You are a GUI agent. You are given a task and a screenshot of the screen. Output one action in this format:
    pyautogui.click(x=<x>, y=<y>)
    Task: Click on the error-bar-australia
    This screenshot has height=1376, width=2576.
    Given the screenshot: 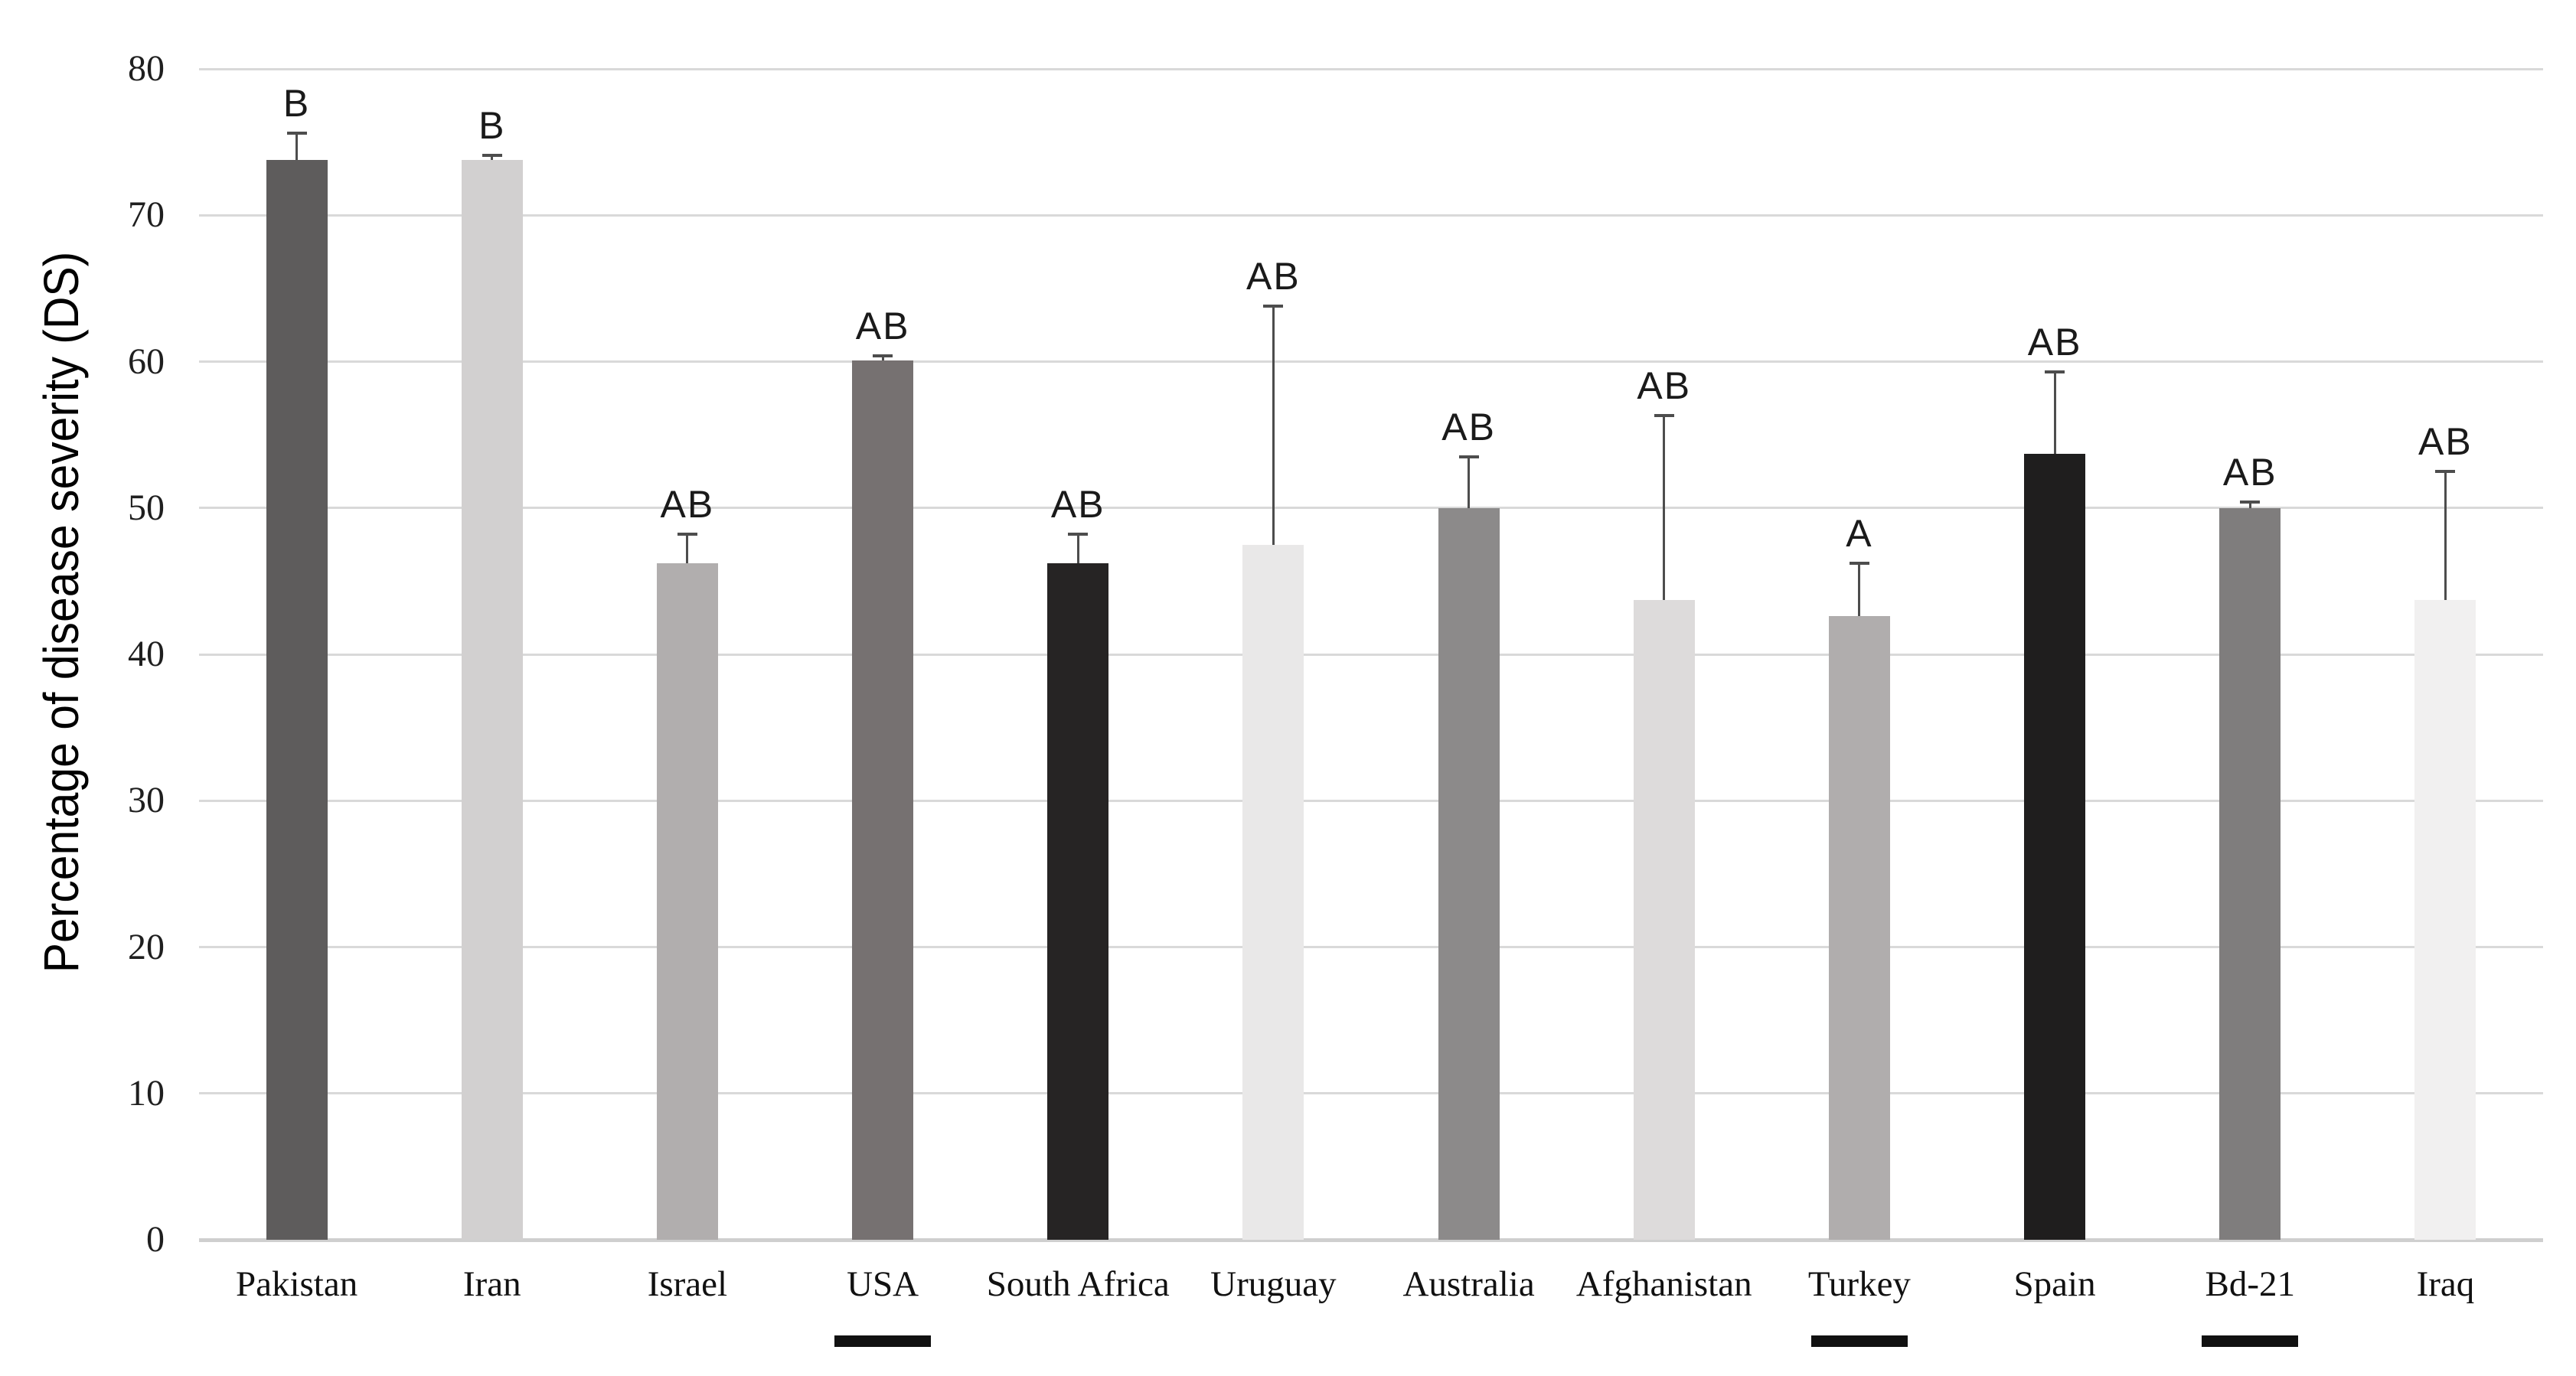 What is the action you would take?
    pyautogui.click(x=1469, y=482)
    